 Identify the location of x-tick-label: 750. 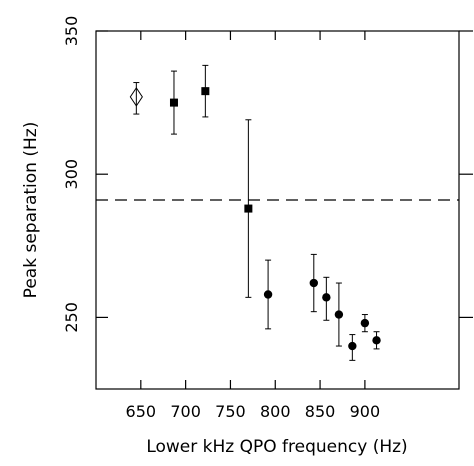
(230, 411).